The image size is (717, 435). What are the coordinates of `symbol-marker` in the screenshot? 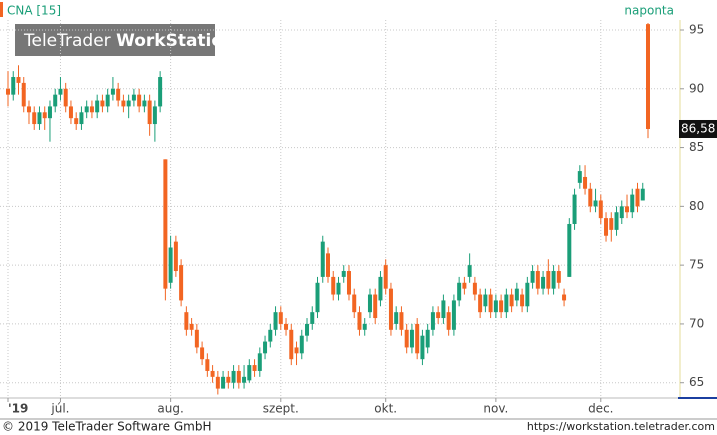 It's located at (1, 9).